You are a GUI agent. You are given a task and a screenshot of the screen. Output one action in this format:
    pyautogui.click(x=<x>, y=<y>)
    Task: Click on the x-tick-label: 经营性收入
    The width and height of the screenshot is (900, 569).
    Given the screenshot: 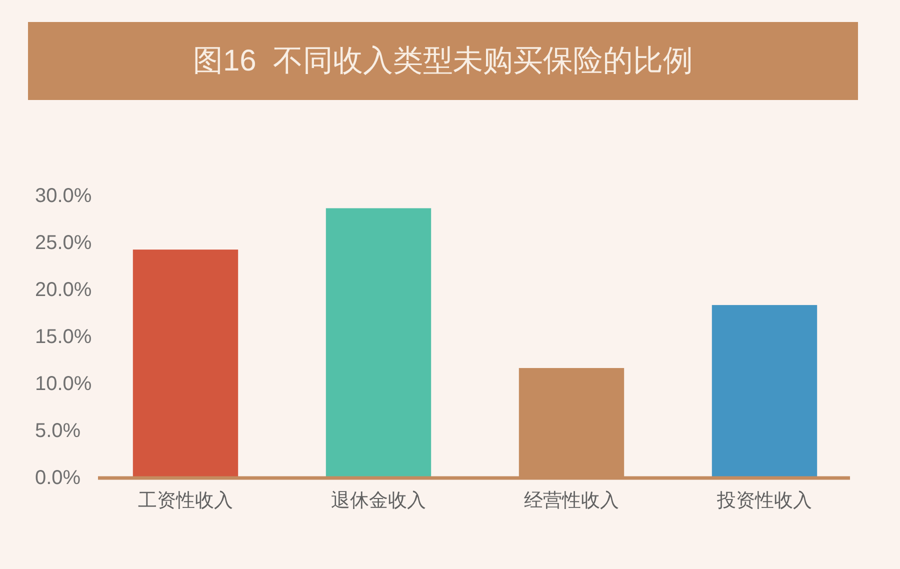 What is the action you would take?
    pyautogui.click(x=571, y=501)
    